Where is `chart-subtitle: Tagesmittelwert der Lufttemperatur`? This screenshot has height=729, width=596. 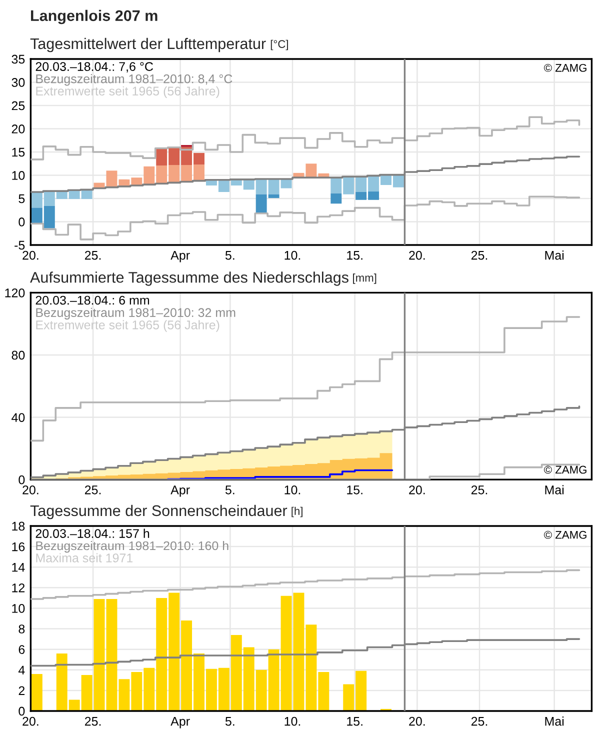 chart-subtitle: Tagesmittelwert der Lufttemperatur is located at coordinates (148, 45).